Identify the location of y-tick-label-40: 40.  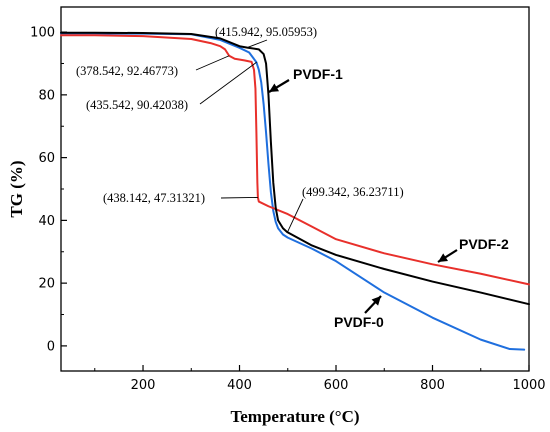
(46, 221).